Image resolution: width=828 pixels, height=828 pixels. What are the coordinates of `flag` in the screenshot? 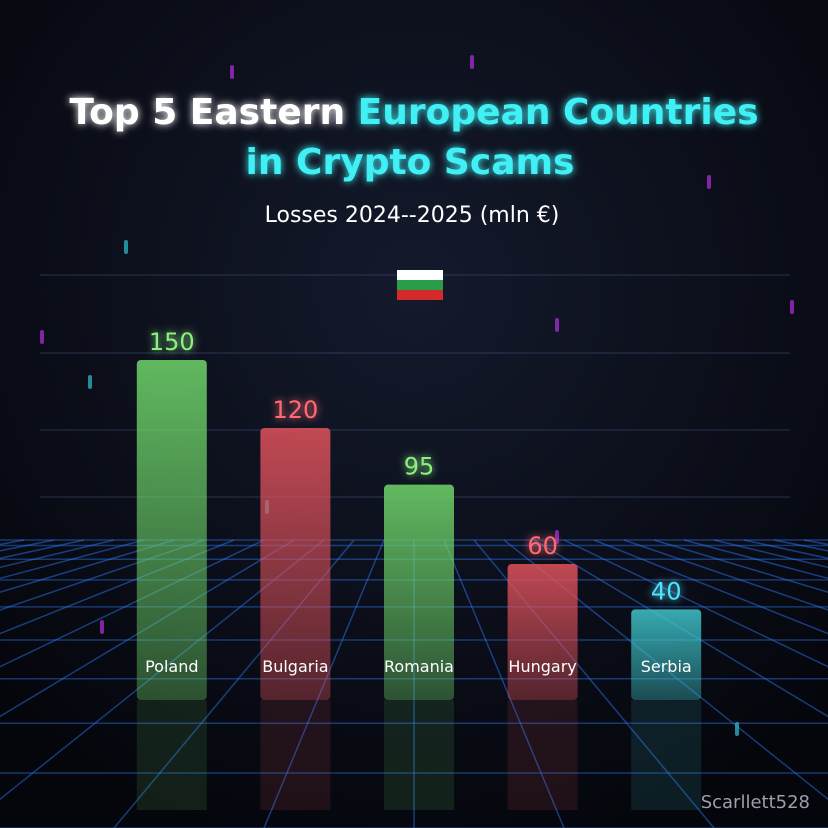 It's located at (420, 285).